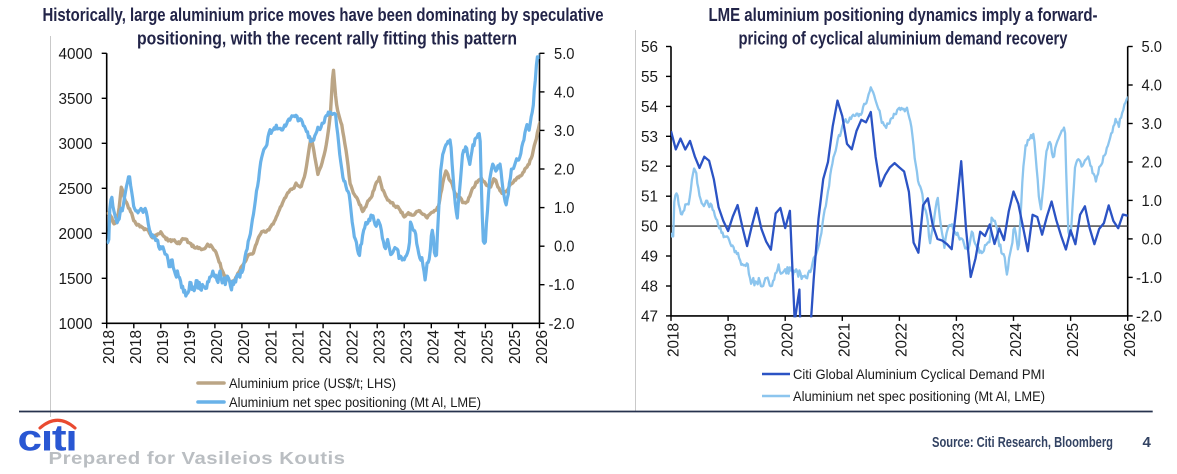 Image resolution: width=1177 pixels, height=474 pixels. Describe the element at coordinates (76, 279) in the screenshot. I see `svg-text: 1500` at that location.